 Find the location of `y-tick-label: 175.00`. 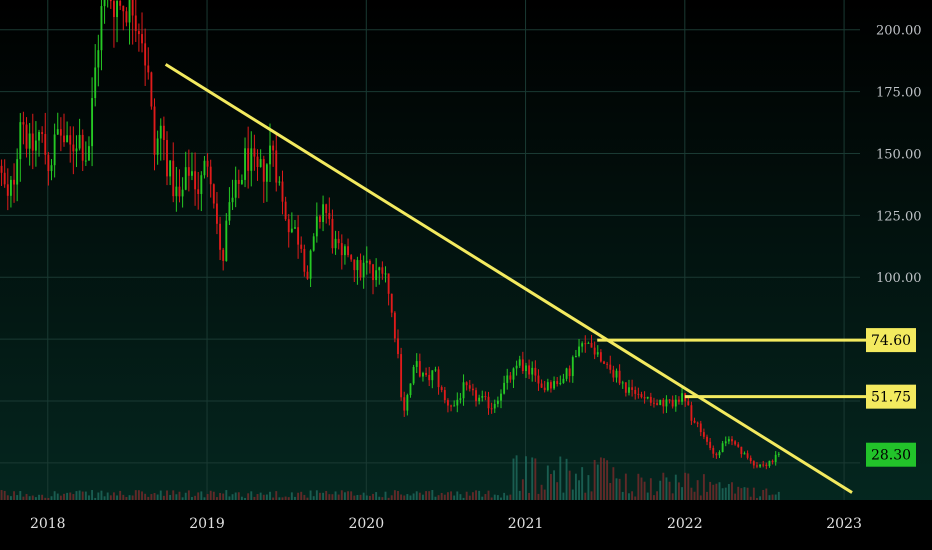

y-tick-label: 175.00 is located at coordinates (899, 93).